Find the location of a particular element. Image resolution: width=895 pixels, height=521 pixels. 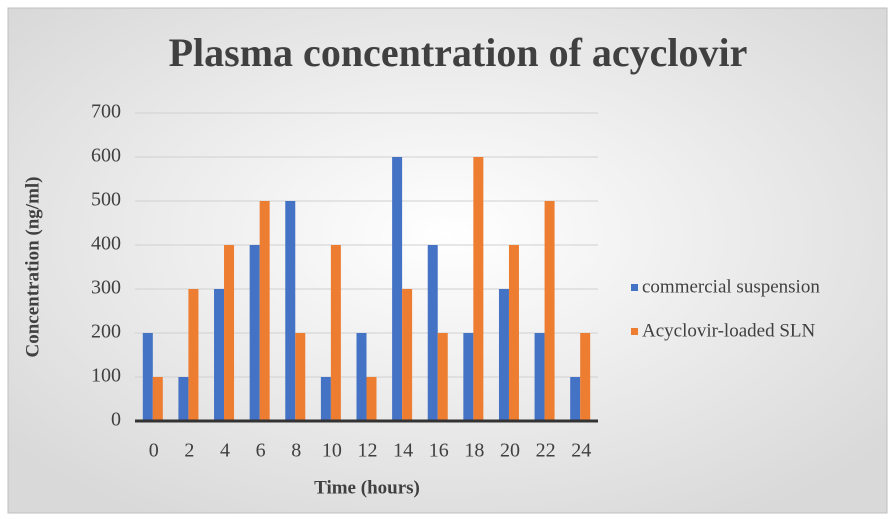

y-tick-label: 0 is located at coordinates (116, 420).